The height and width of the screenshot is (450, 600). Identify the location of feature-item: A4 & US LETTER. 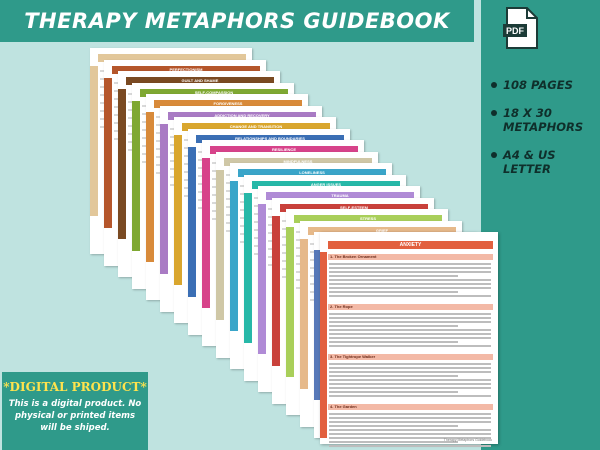
(543, 162).